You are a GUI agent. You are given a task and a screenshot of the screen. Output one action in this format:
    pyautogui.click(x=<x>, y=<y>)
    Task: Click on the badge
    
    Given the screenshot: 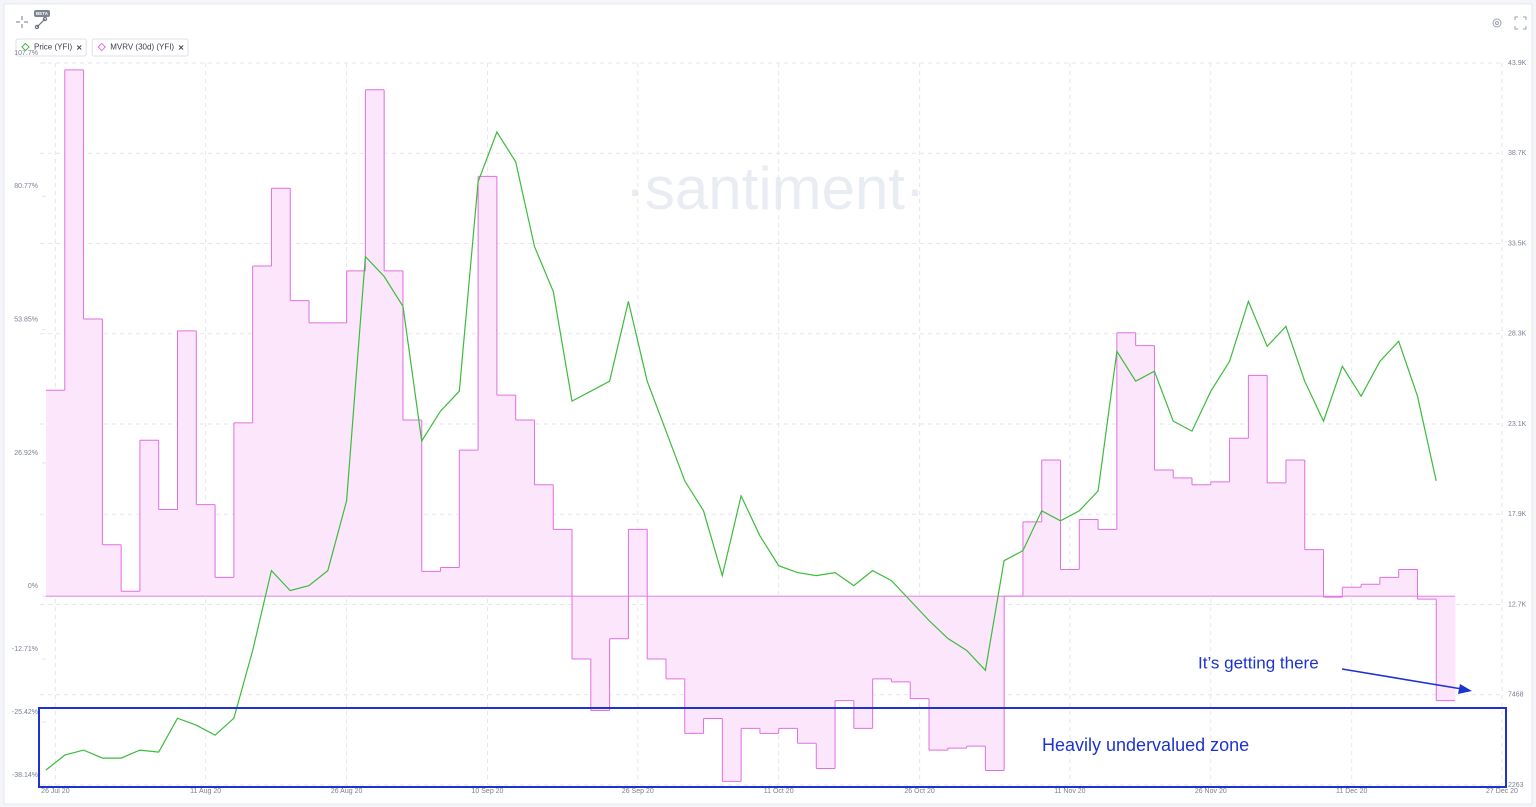 What is the action you would take?
    pyautogui.click(x=42, y=13)
    